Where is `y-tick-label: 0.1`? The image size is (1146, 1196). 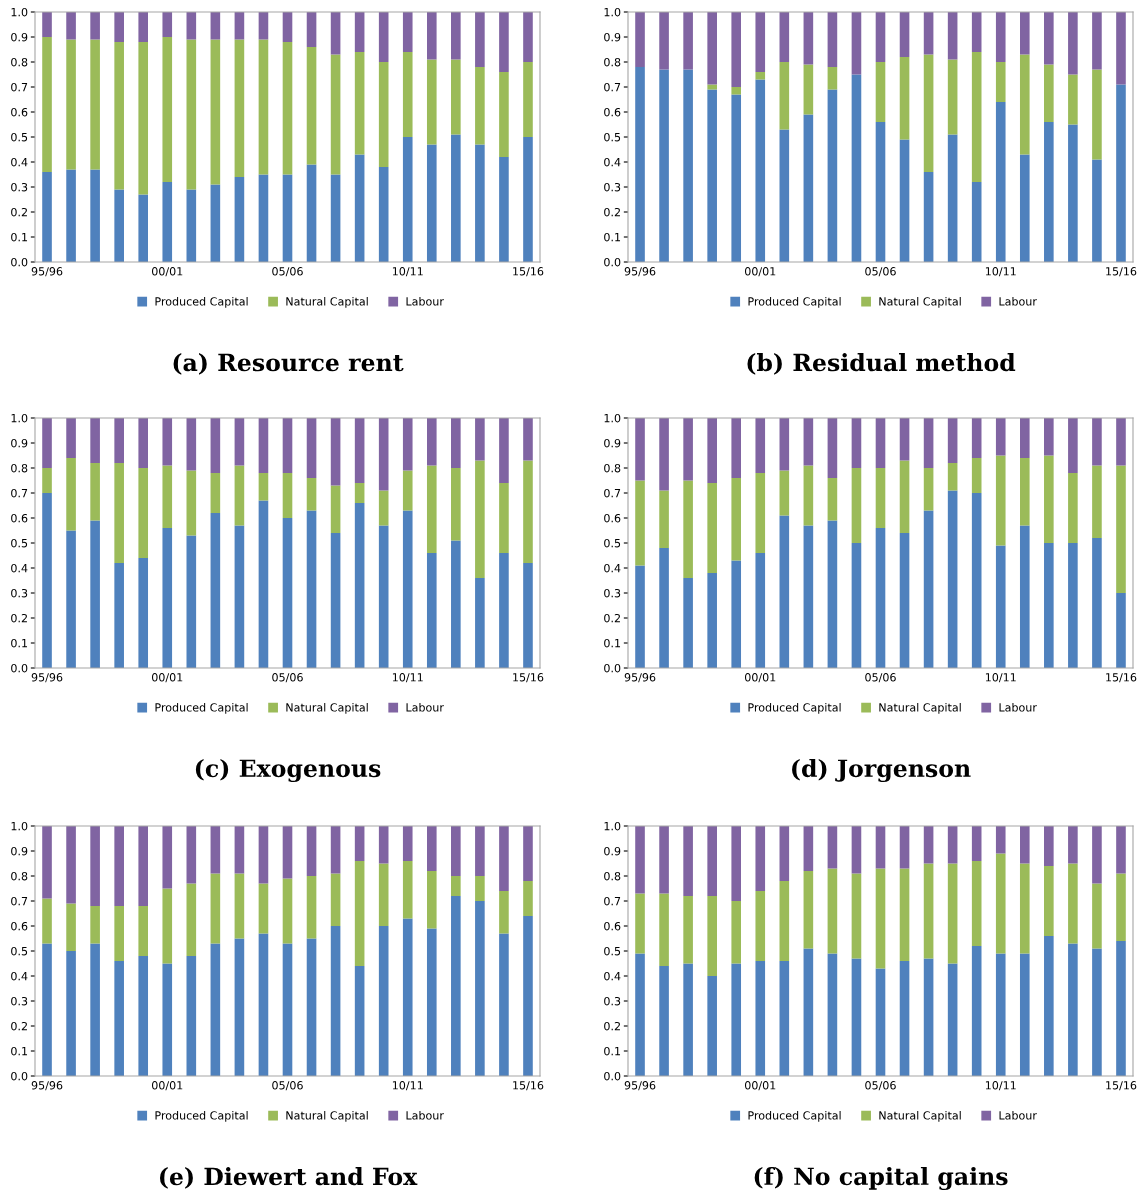 y-tick-label: 0.1 is located at coordinates (19, 237).